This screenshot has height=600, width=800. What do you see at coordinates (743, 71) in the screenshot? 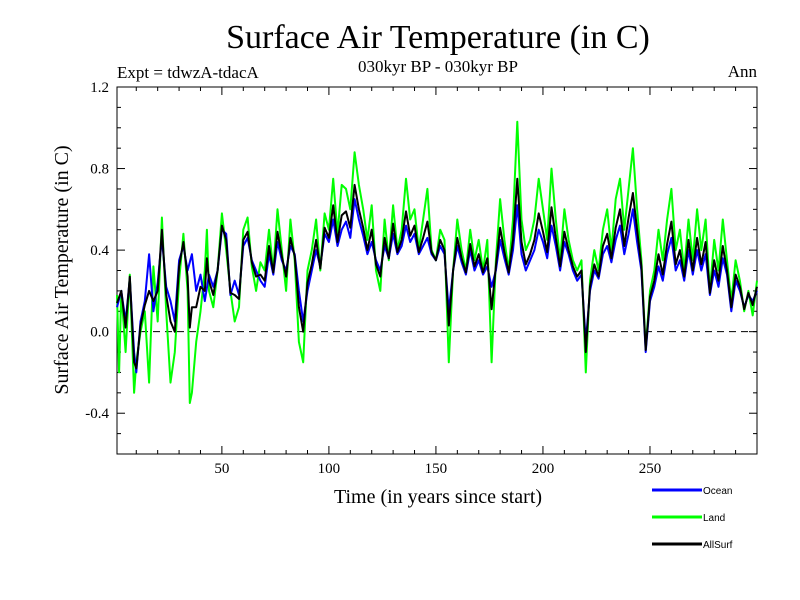
I see `season-label: Ann` at bounding box center [743, 71].